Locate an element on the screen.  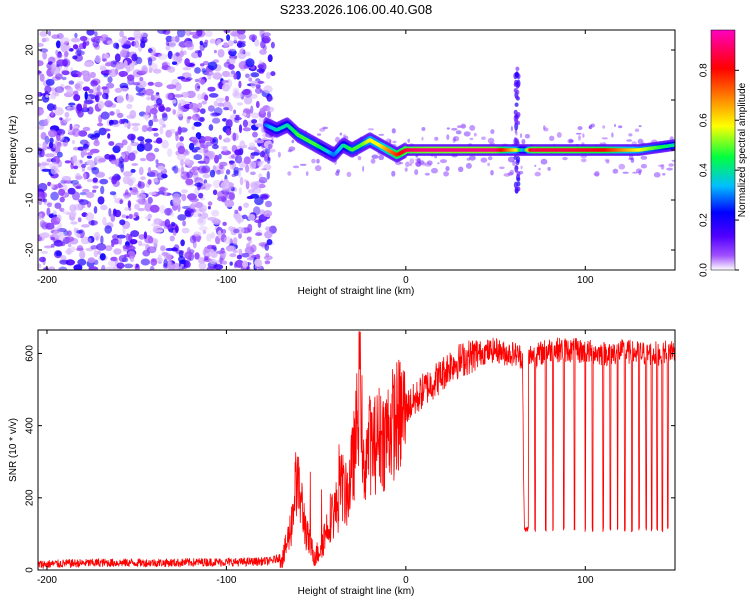
x-tick-label: 0 is located at coordinates (406, 280).